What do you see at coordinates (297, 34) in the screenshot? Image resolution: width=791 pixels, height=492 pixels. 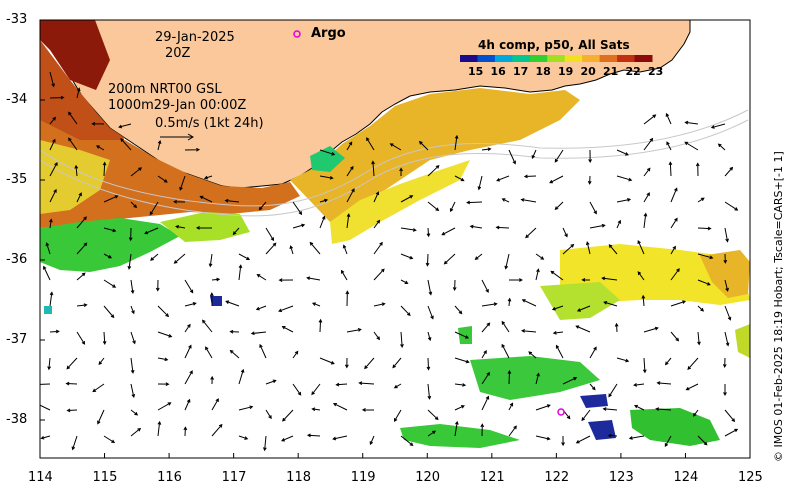 I see `argo-float-marker` at bounding box center [297, 34].